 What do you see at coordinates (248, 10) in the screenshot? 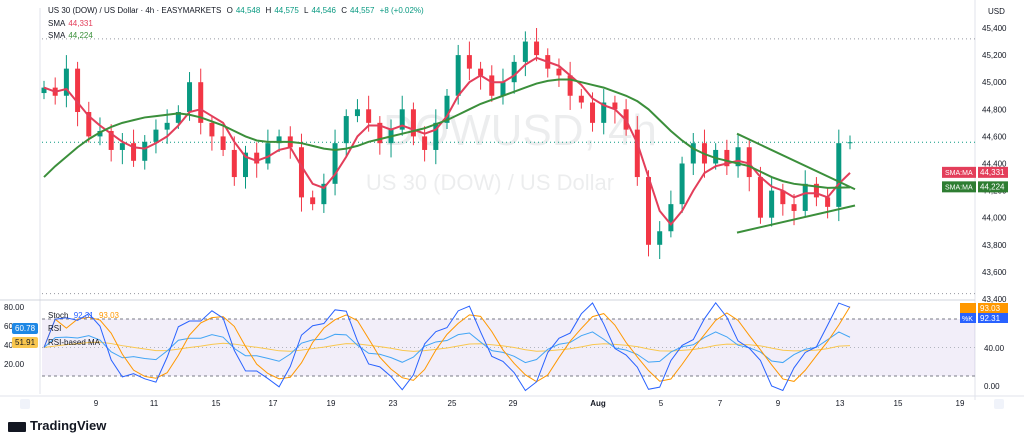
I see `open-value: 44,548` at bounding box center [248, 10].